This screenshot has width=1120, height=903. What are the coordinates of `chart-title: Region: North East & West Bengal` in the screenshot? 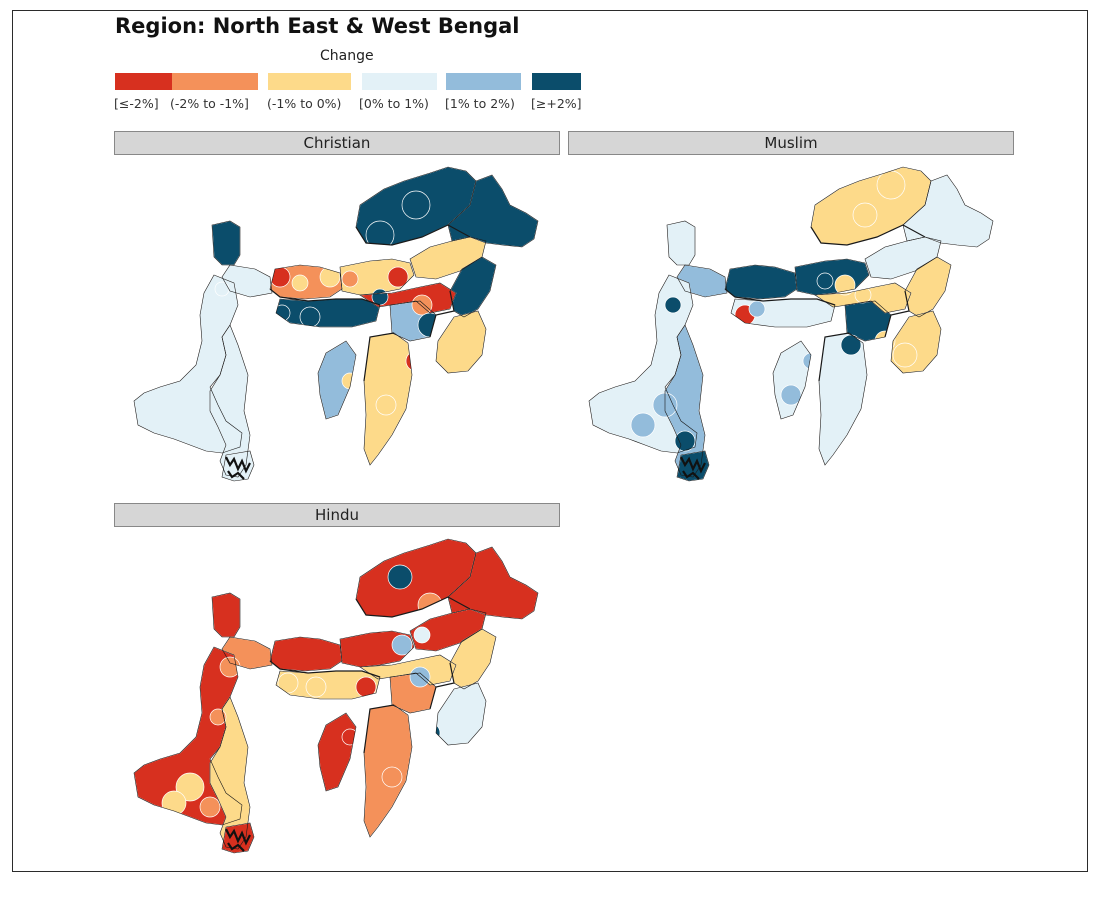 It's located at (317, 26).